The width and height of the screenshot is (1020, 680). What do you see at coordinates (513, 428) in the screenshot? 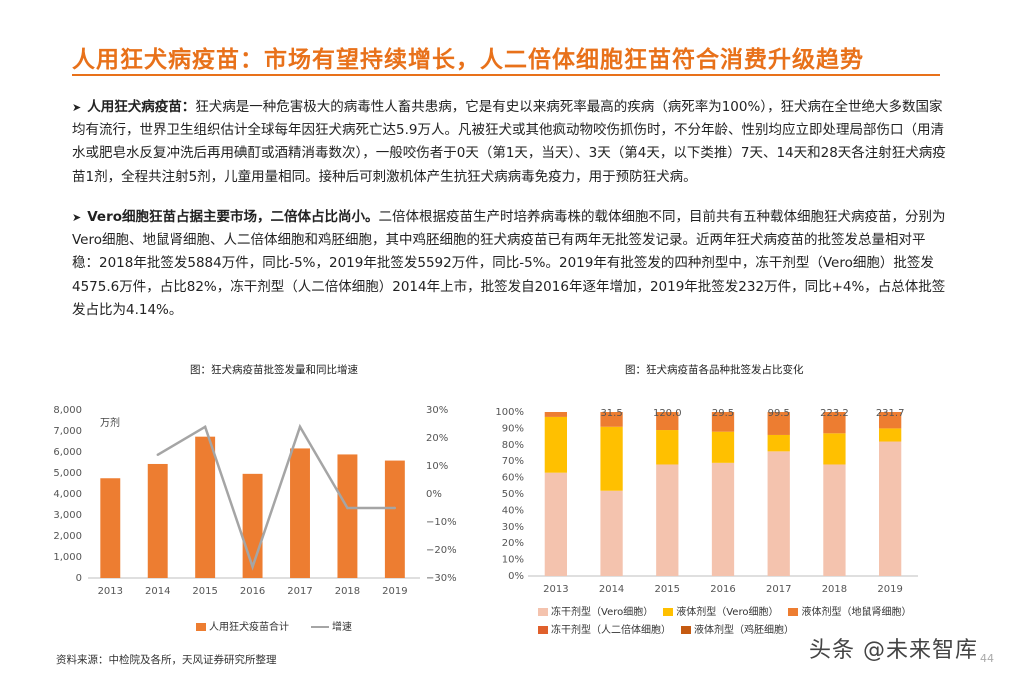
I see `y-tick-label: 90%` at bounding box center [513, 428].